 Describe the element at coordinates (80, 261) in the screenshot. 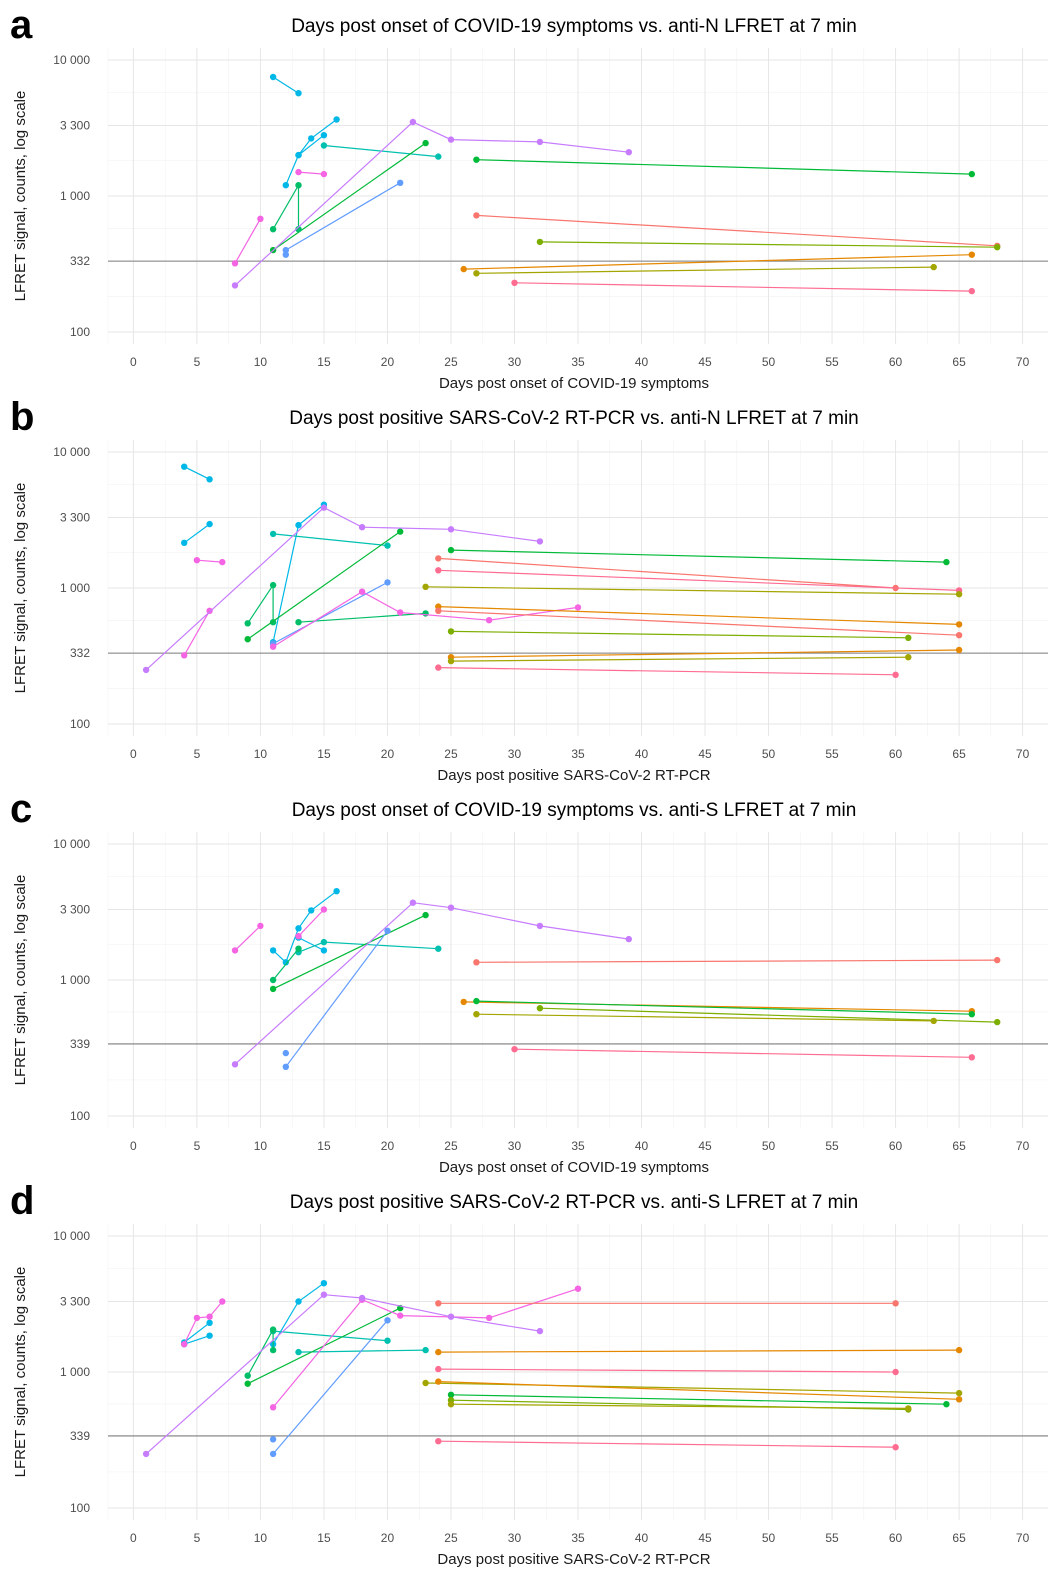

I see `y-tick-label: 332` at that location.